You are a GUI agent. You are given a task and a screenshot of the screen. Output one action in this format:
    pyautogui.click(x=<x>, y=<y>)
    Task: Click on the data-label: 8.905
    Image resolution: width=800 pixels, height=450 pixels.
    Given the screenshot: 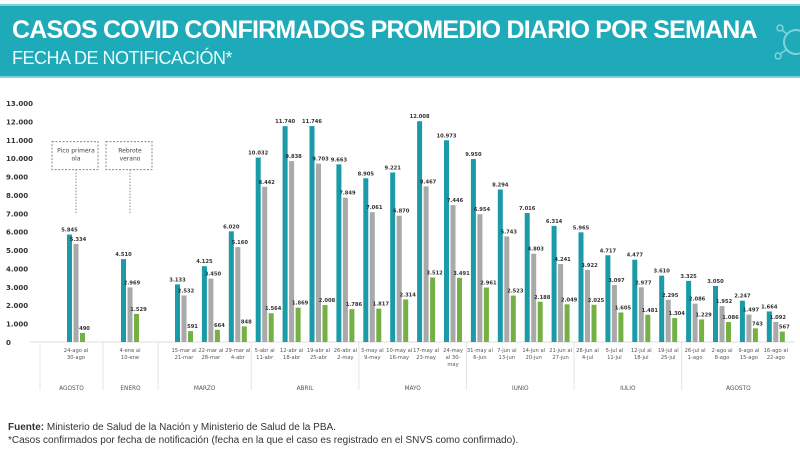 What is the action you would take?
    pyautogui.click(x=366, y=174)
    